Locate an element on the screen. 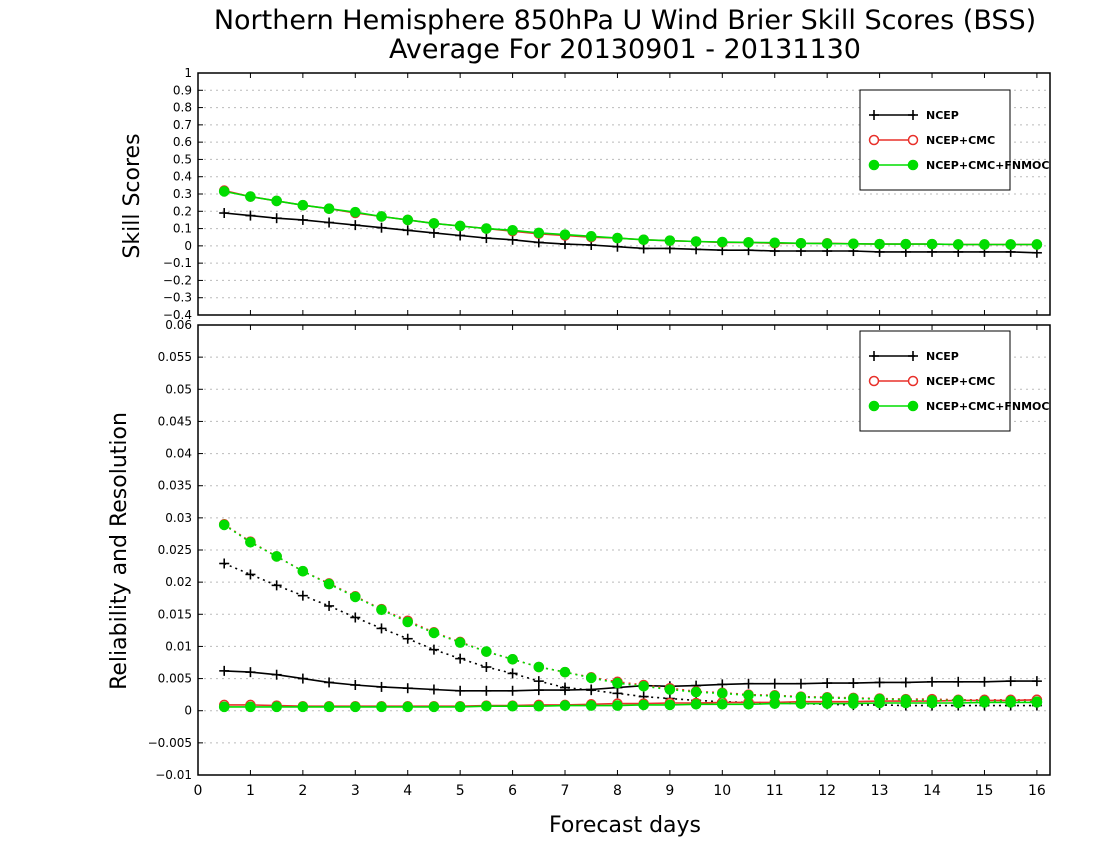  top-ytick-label: 0.5 is located at coordinates (182, 159).